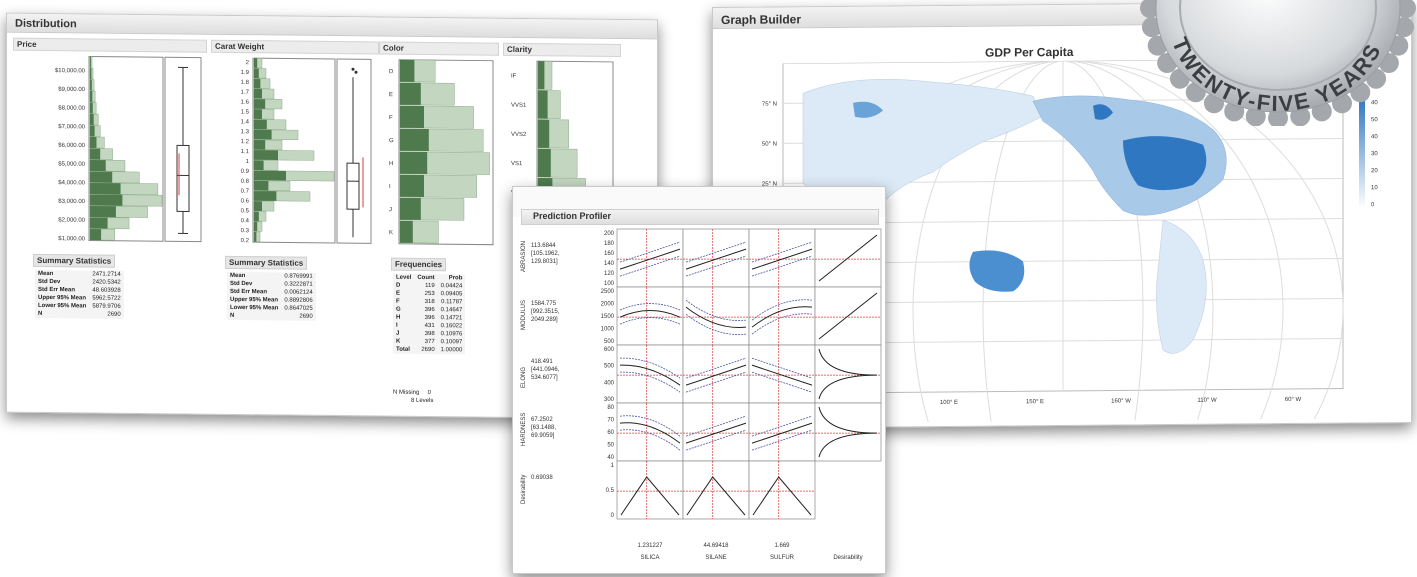 This screenshot has width=1417, height=577. I want to click on response-tick: 0.5, so click(610, 491).